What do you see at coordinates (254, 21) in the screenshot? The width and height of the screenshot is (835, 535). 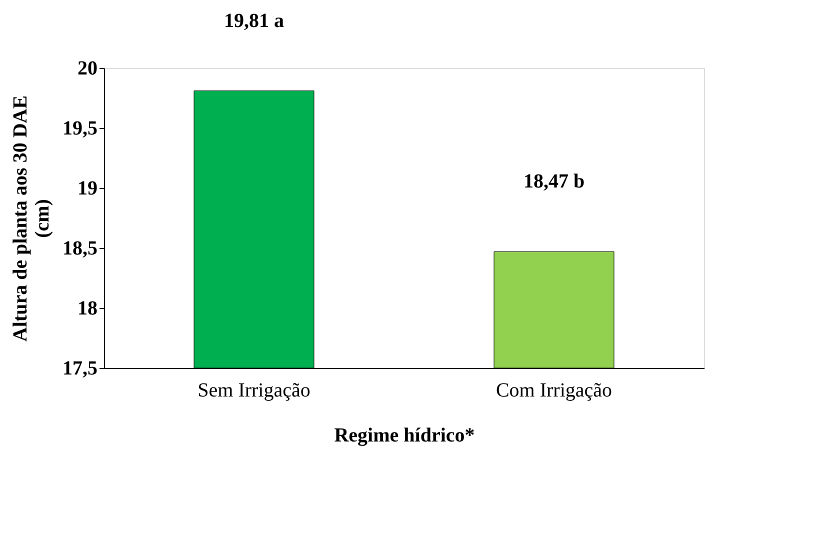 I see `data-label: 19,81 a` at bounding box center [254, 21].